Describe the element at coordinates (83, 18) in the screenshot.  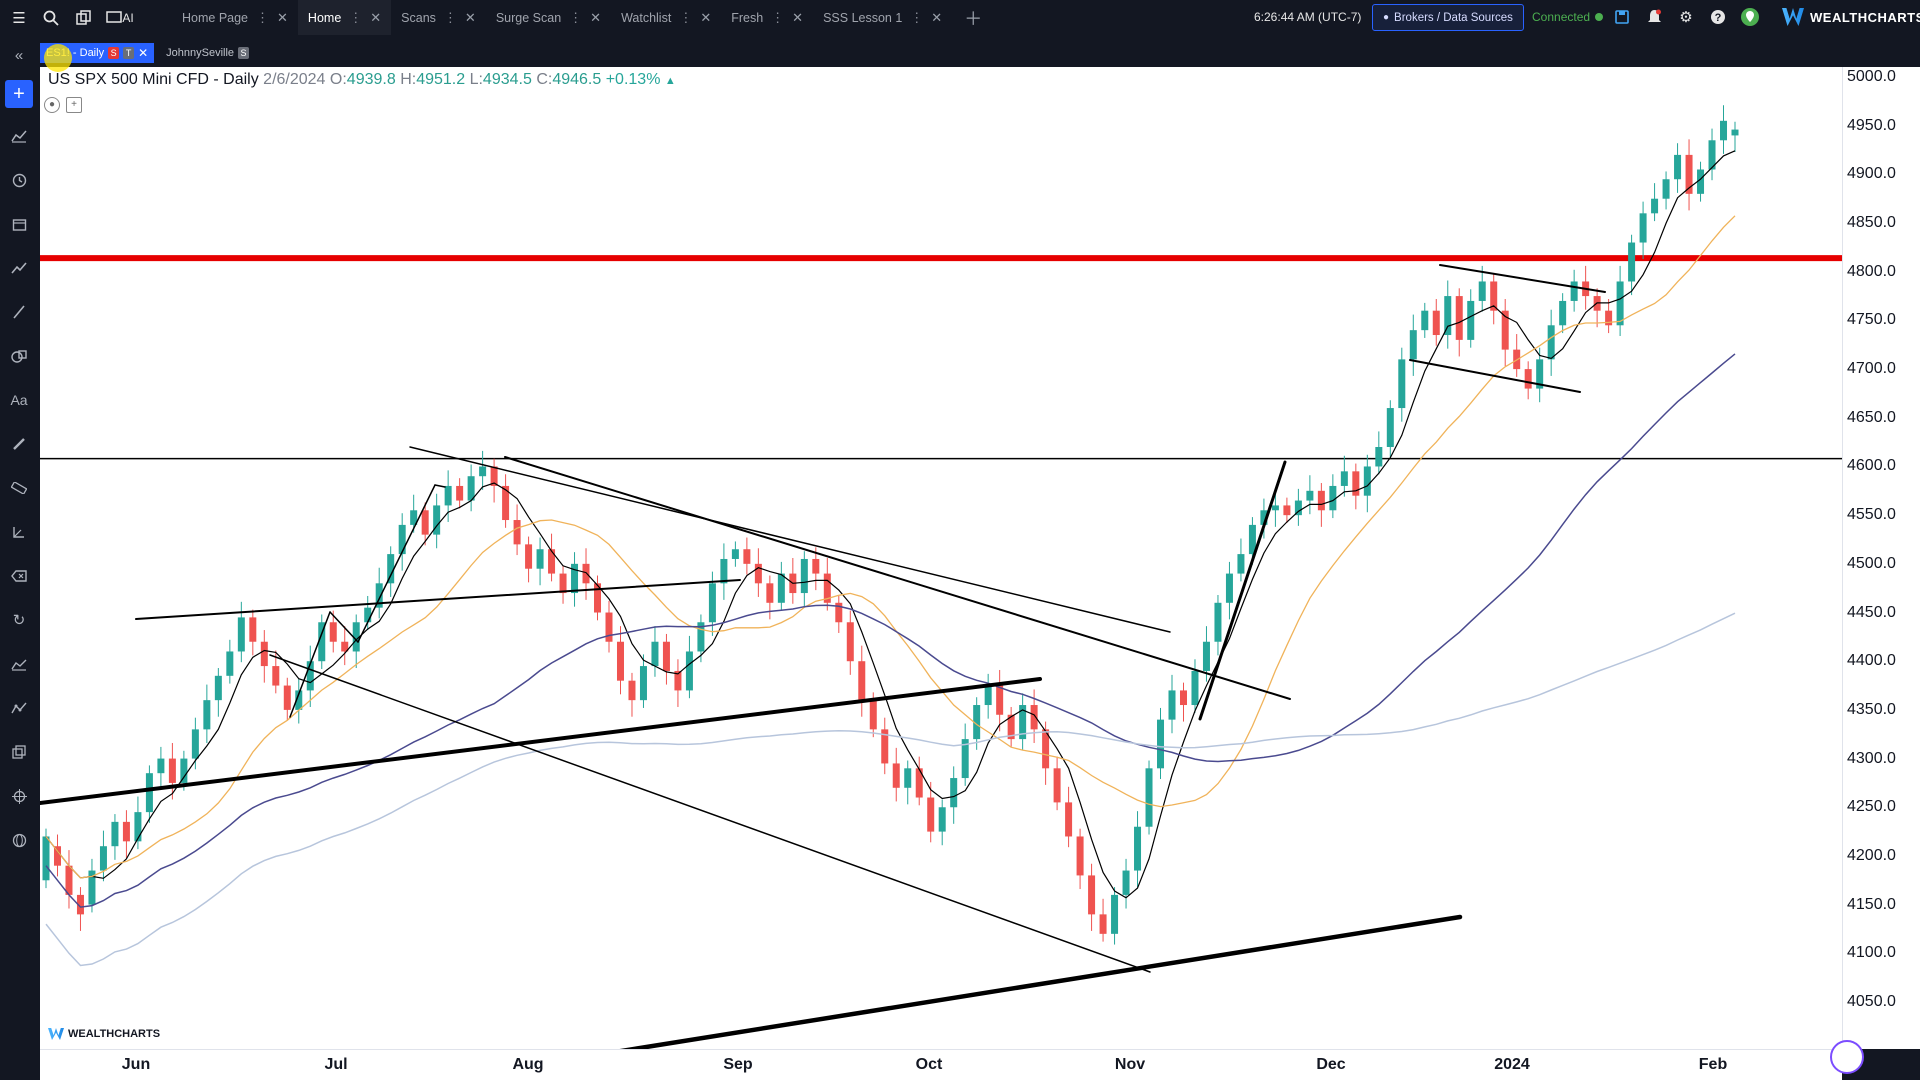
I see `layouts-icon` at that location.